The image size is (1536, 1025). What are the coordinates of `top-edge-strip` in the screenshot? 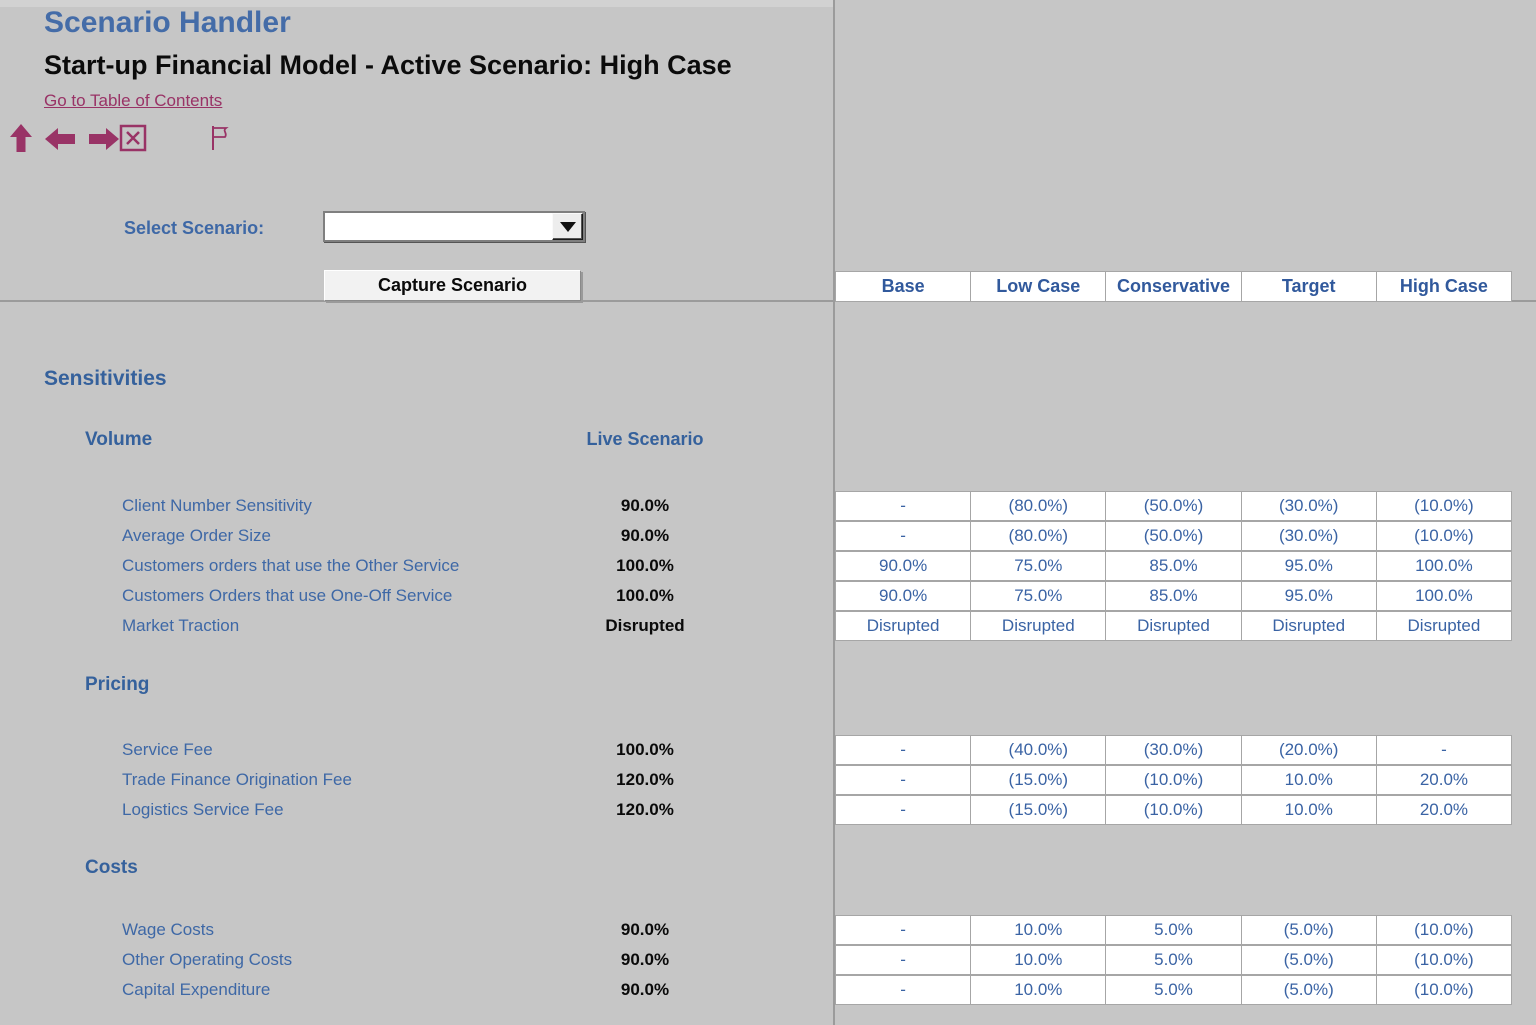 It's located at (416, 3).